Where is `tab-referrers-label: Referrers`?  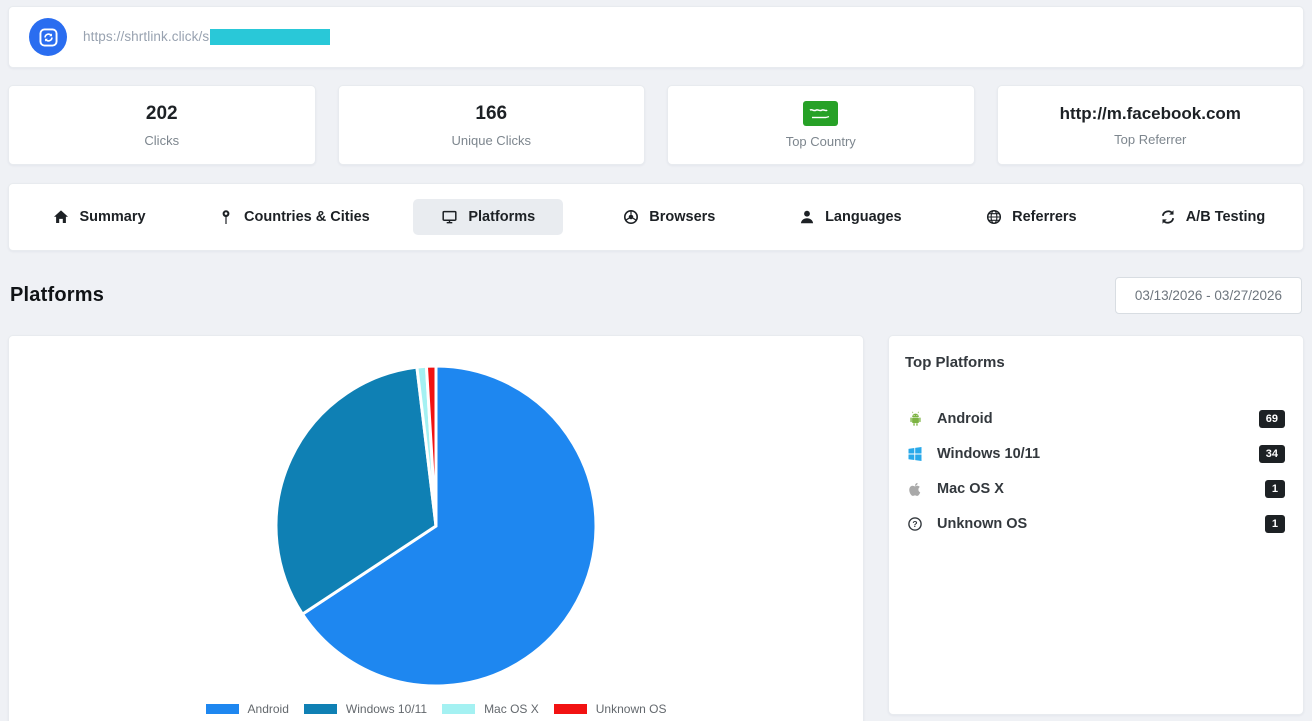
tab-referrers-label: Referrers is located at coordinates (1044, 217).